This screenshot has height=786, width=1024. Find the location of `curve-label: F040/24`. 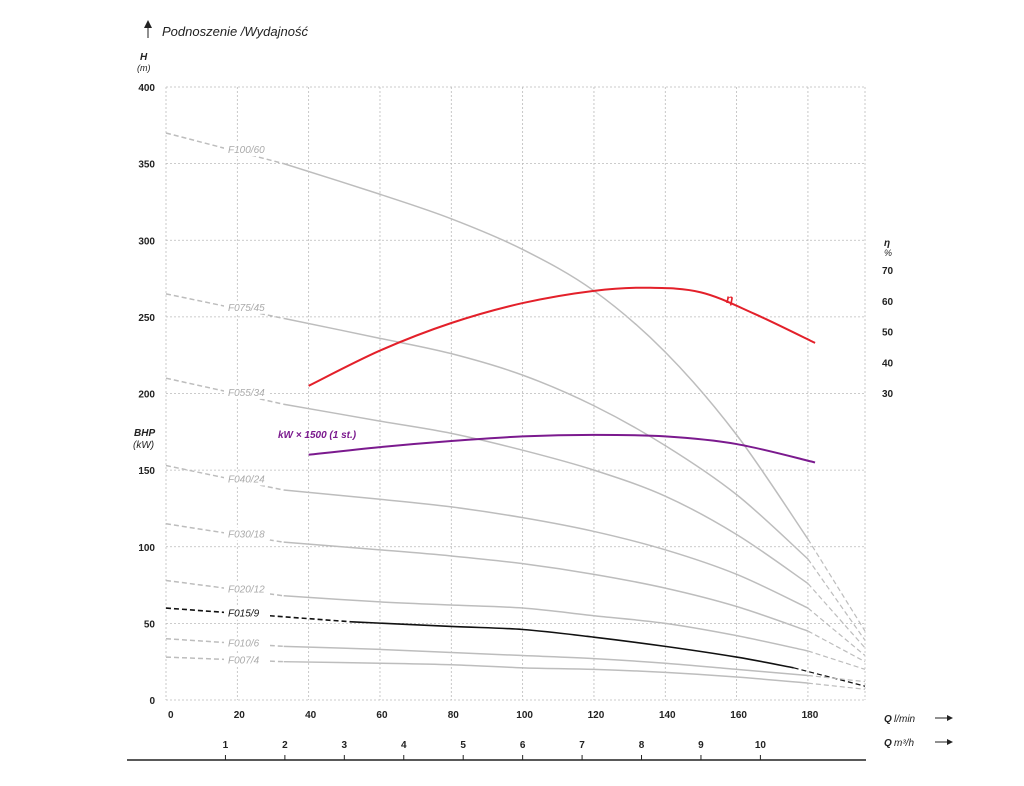

curve-label: F040/24 is located at coordinates (246, 479).